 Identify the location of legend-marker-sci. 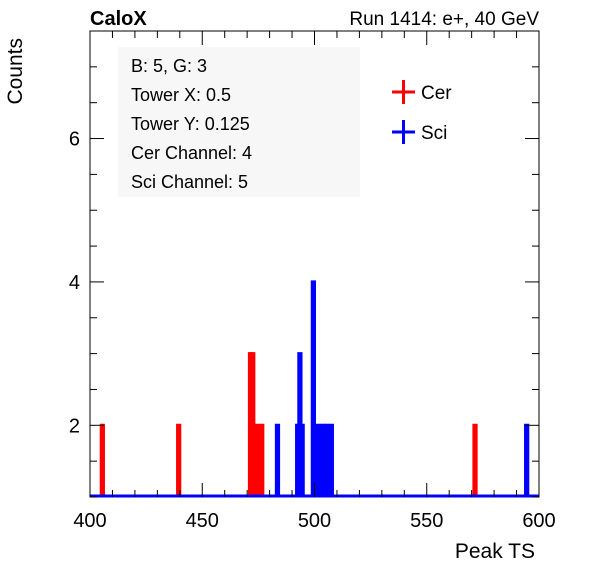
(403, 132).